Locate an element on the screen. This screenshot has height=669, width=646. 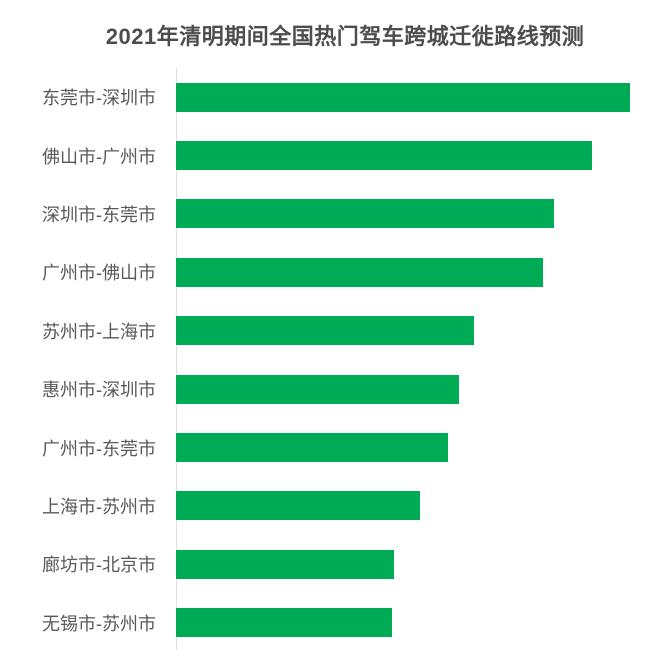
category-label: 广州市-佛山市 is located at coordinates (99, 273).